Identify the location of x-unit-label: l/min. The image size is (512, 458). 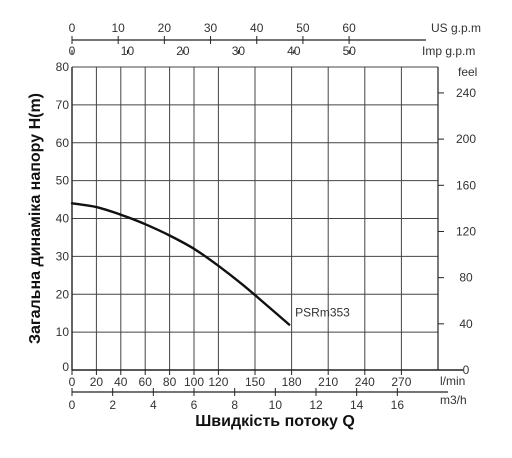
(452, 381).